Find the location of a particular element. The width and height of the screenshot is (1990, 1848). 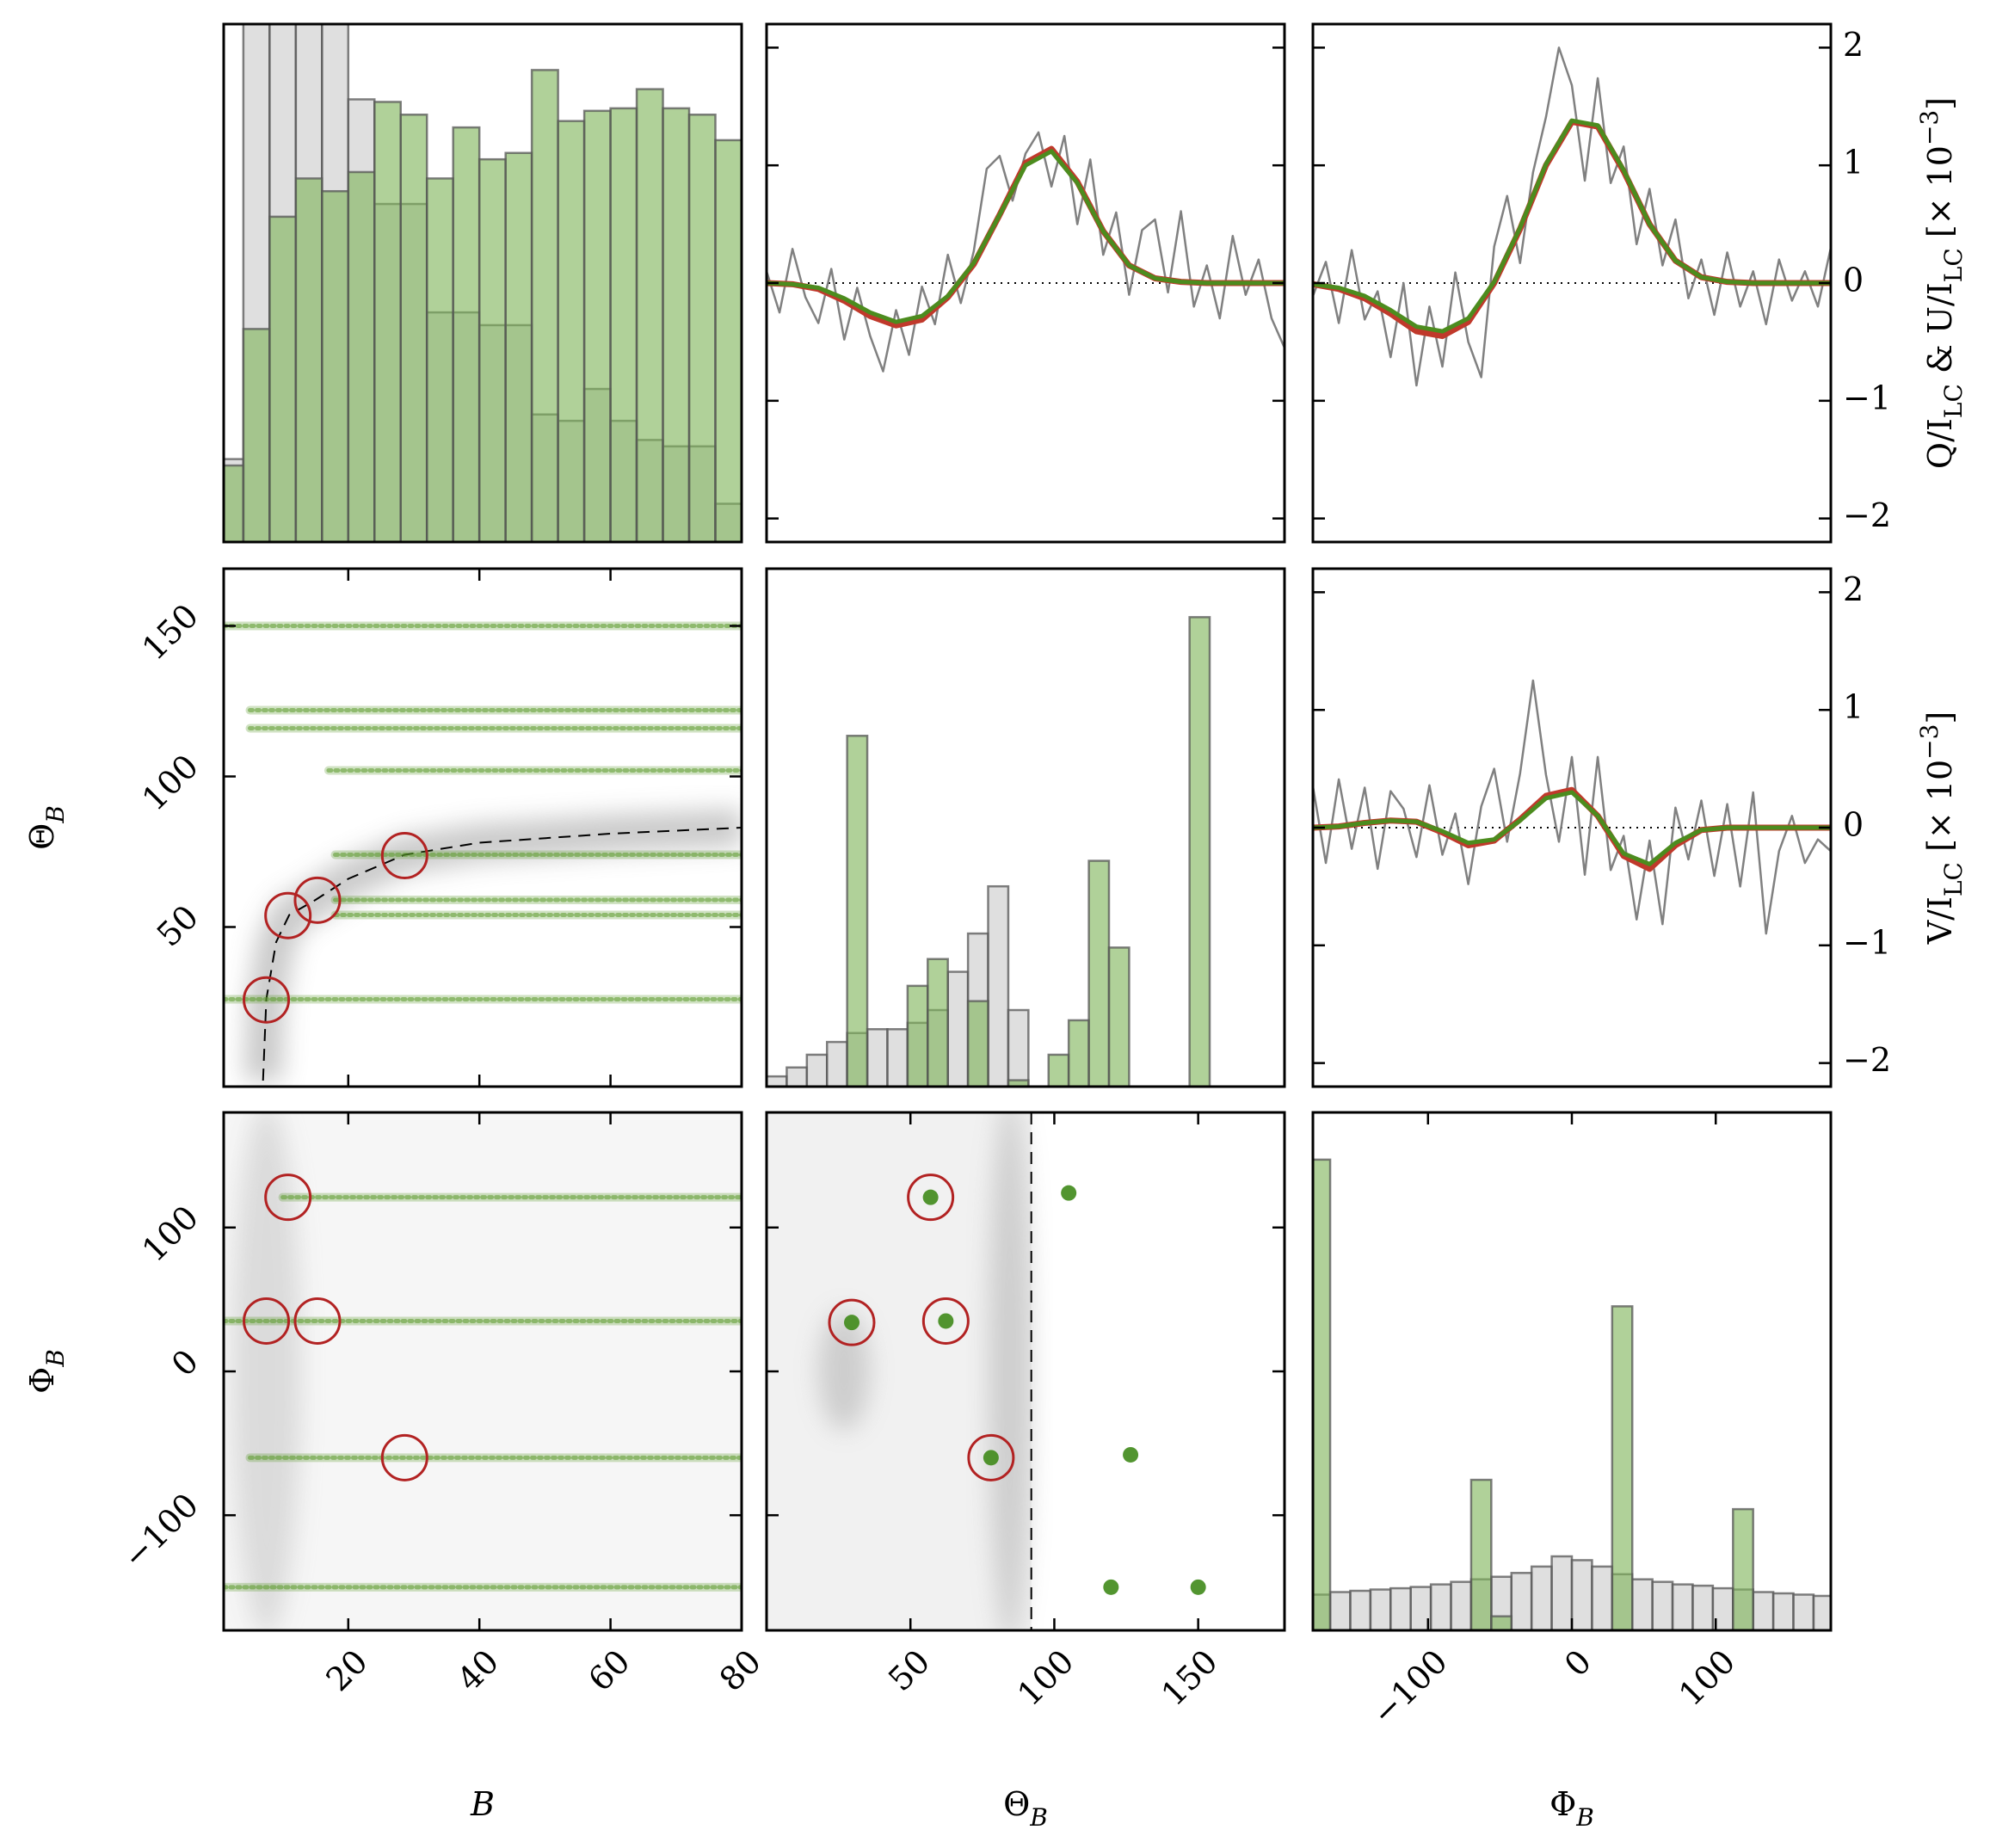

axis-label: Q/ILC & U/ILC [× 10−3] is located at coordinates (1941, 283).